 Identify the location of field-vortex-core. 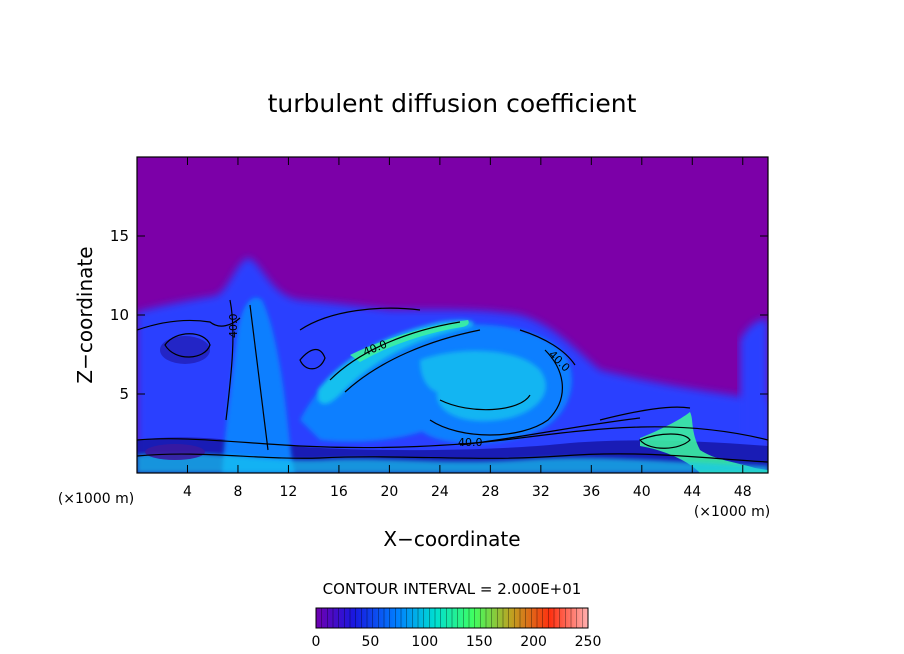
(483, 386).